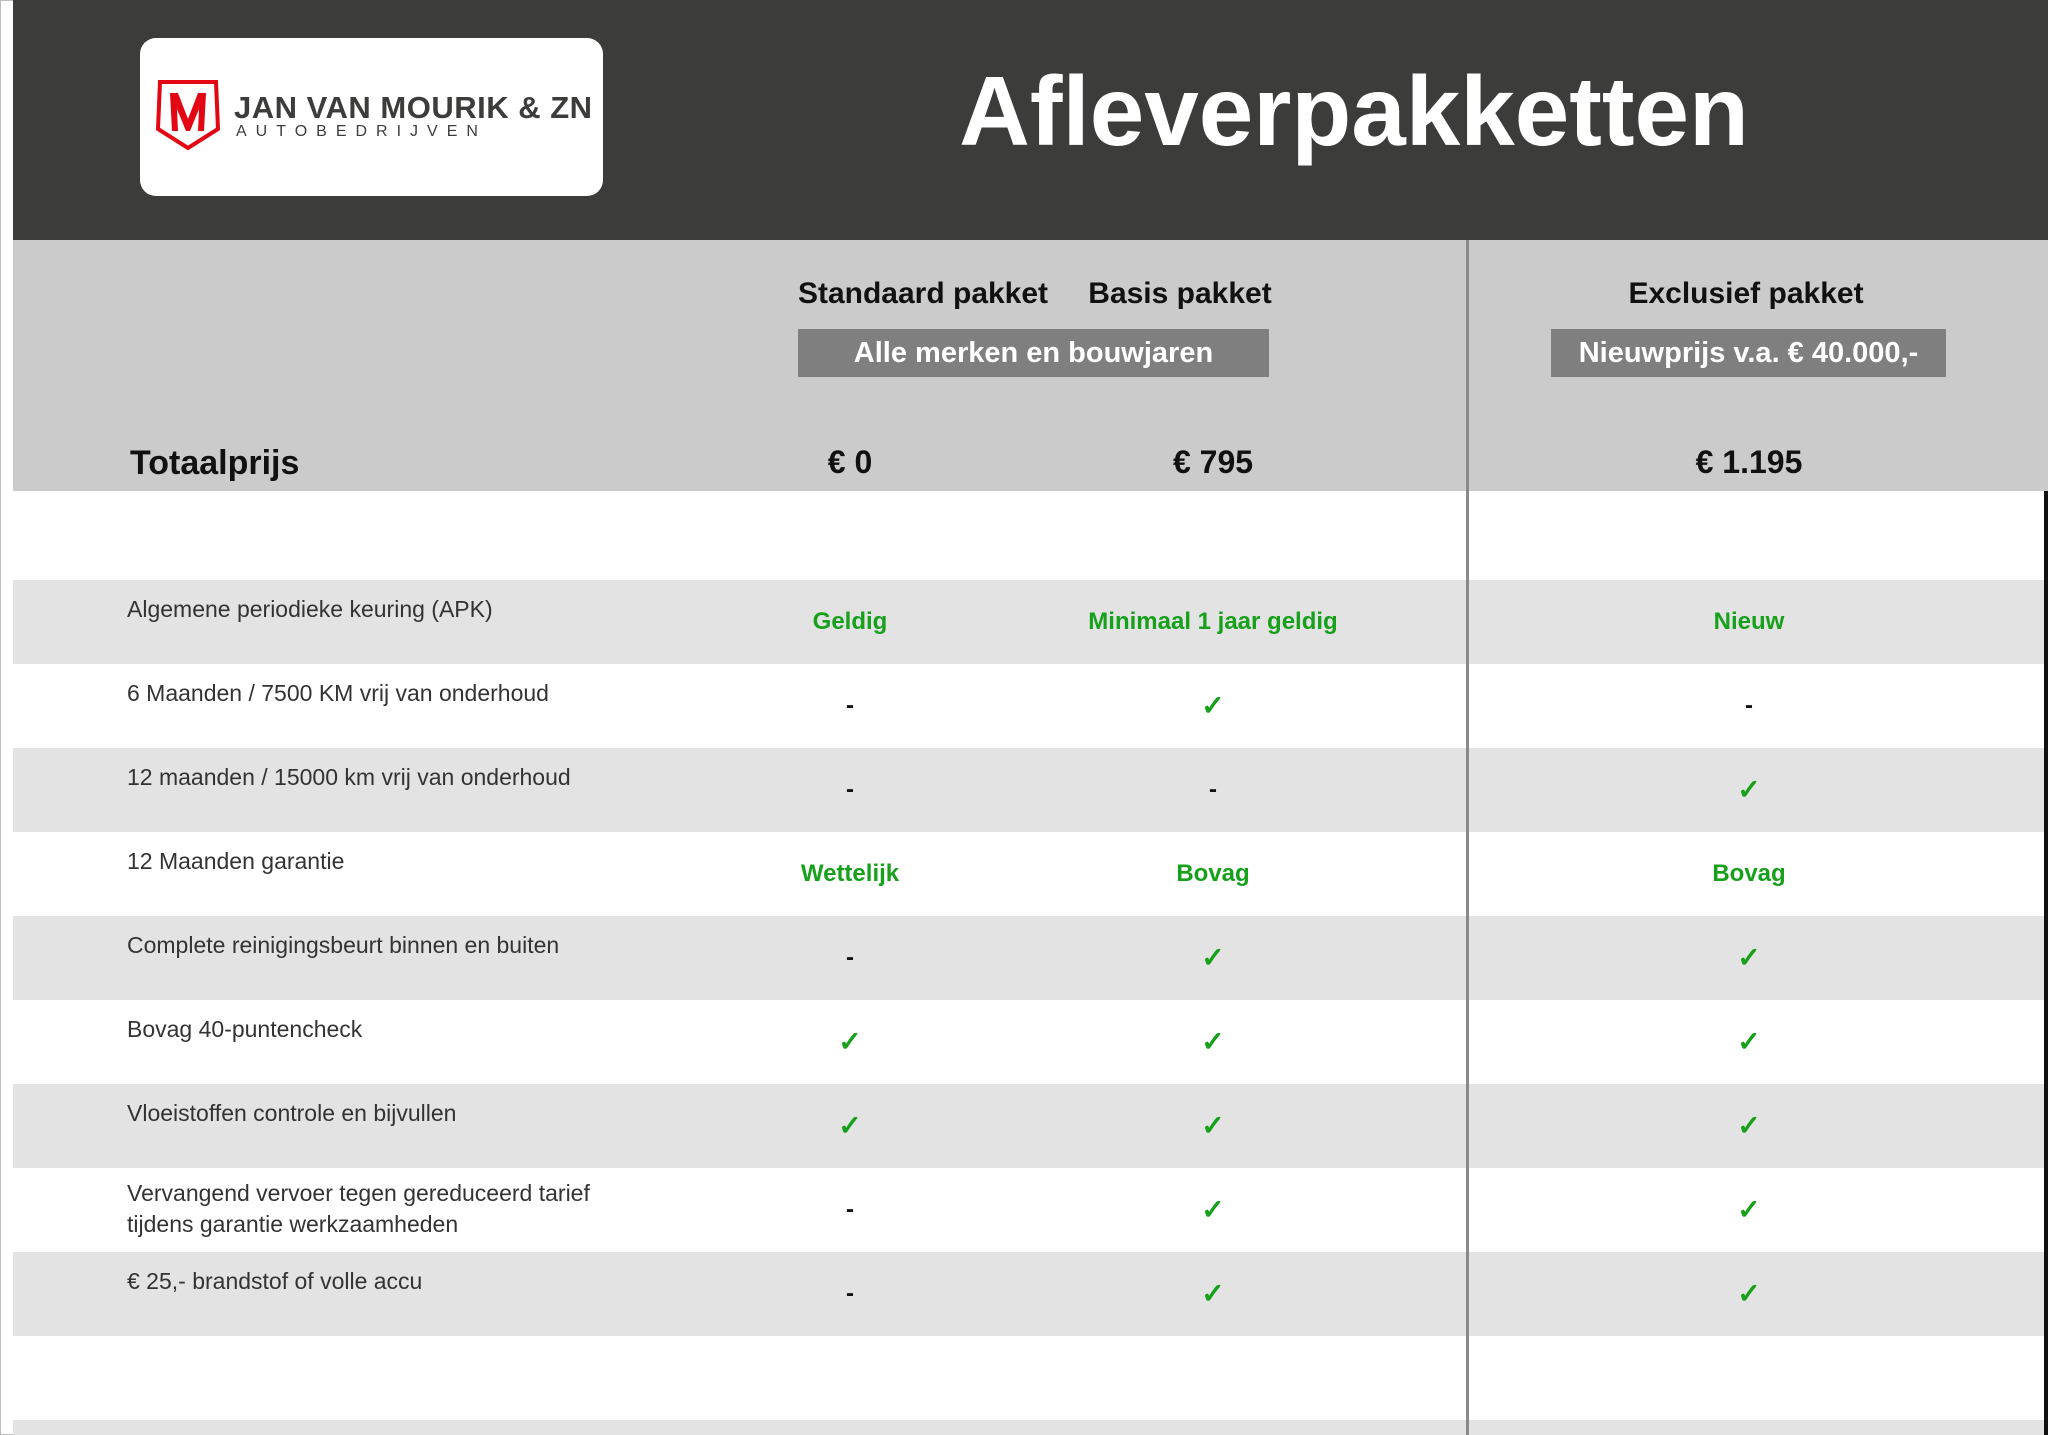  What do you see at coordinates (1749, 621) in the screenshot?
I see `value-cell: Nieuw` at bounding box center [1749, 621].